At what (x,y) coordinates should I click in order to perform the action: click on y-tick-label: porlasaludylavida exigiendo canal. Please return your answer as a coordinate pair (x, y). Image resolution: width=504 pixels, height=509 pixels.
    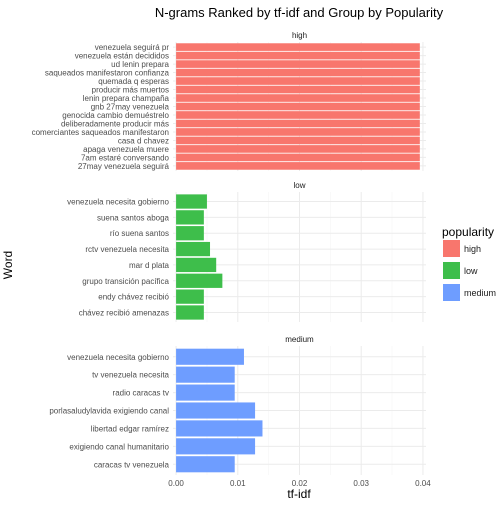
    Looking at the image, I should click on (109, 411).